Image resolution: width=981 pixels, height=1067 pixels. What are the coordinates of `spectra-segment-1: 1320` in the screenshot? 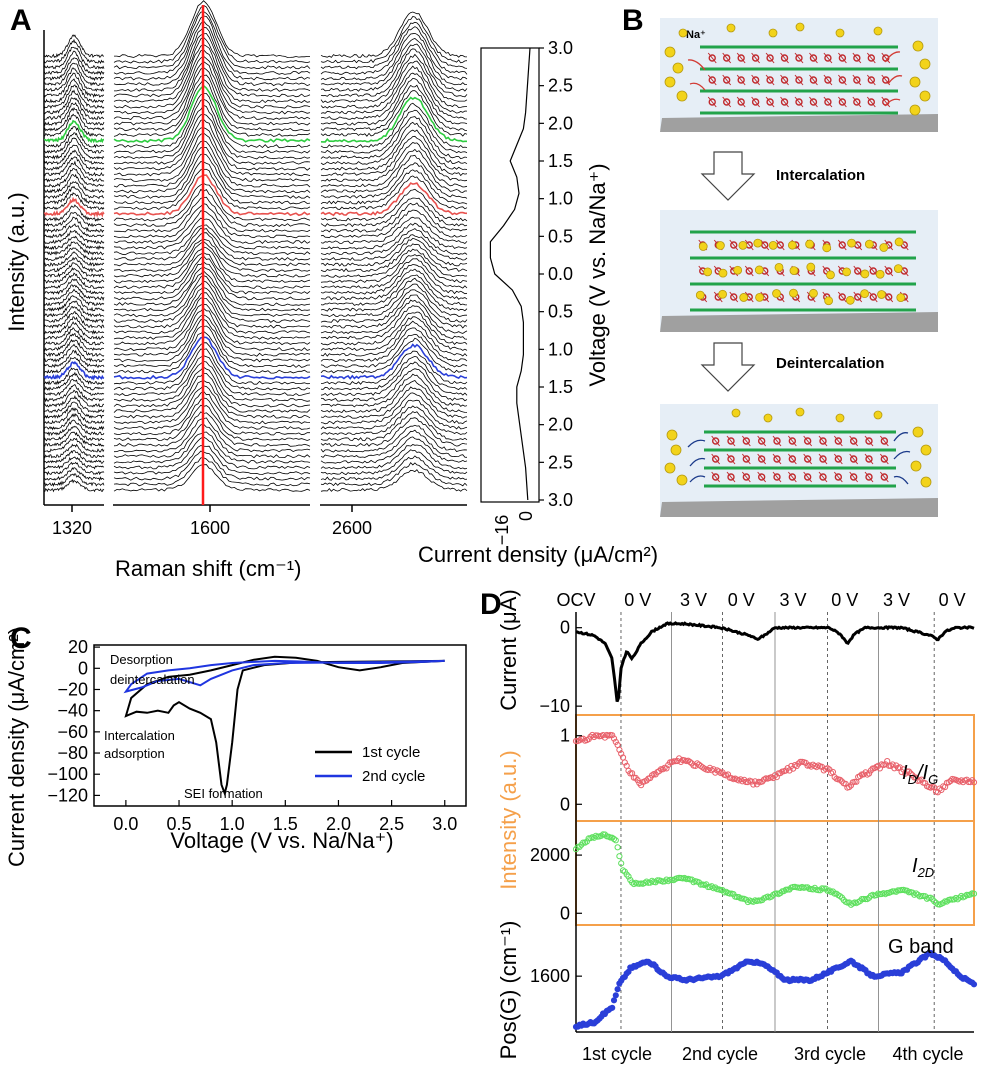 It's located at (74, 284).